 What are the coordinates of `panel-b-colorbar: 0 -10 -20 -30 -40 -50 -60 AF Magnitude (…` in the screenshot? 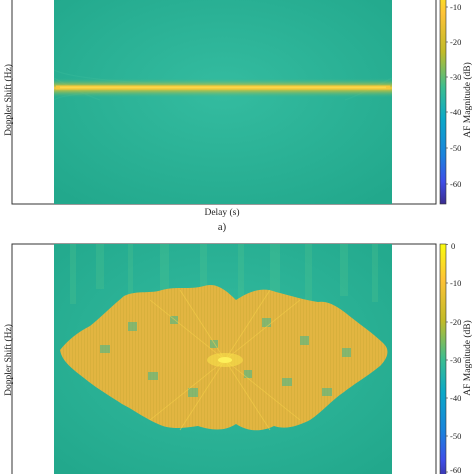 It's located at (456, 357).